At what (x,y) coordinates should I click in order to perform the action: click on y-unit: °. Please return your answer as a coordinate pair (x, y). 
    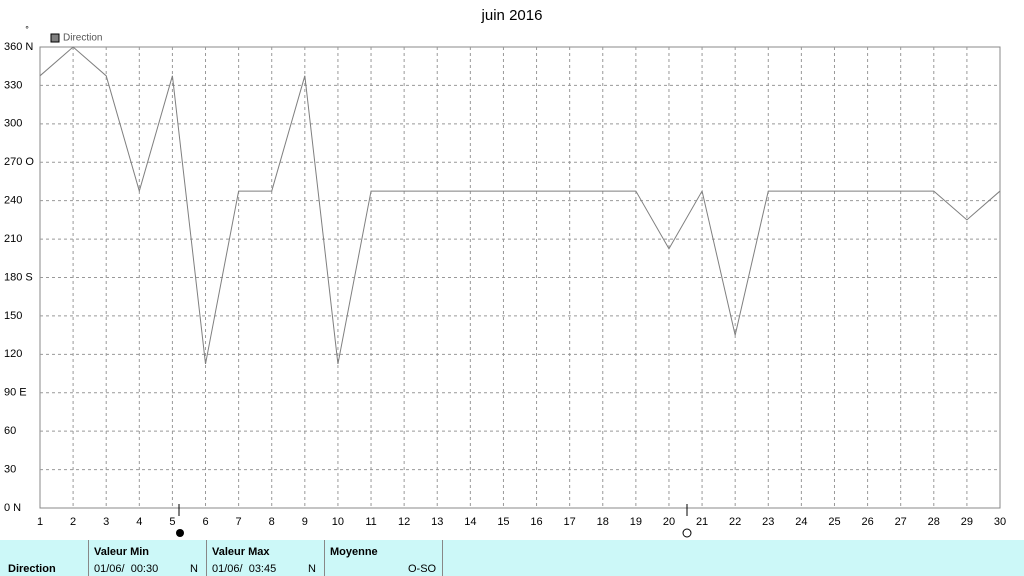
    Looking at the image, I should click on (27, 29).